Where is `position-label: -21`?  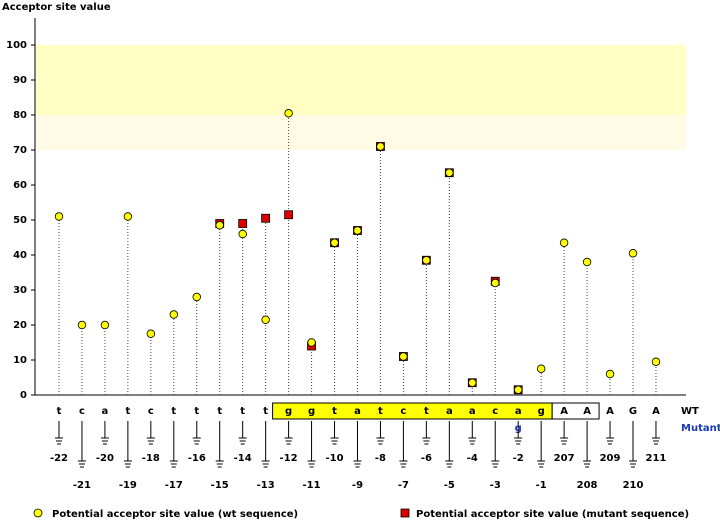 position-label: -21 is located at coordinates (82, 485).